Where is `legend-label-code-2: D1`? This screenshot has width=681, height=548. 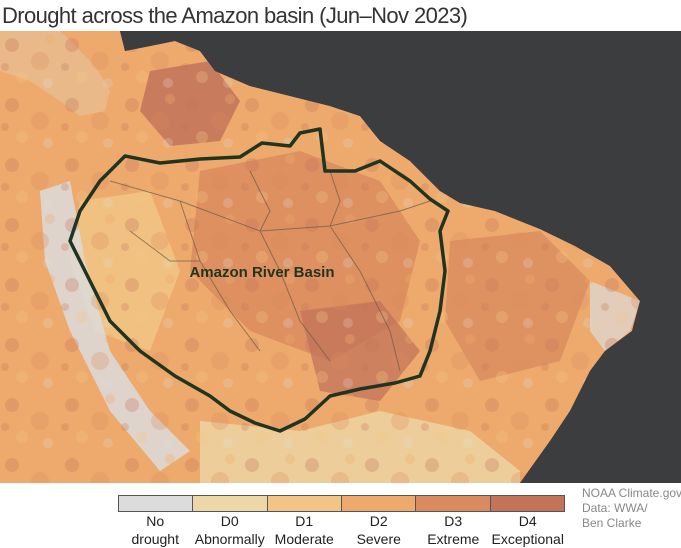 legend-label-code-2: D1 is located at coordinates (304, 521).